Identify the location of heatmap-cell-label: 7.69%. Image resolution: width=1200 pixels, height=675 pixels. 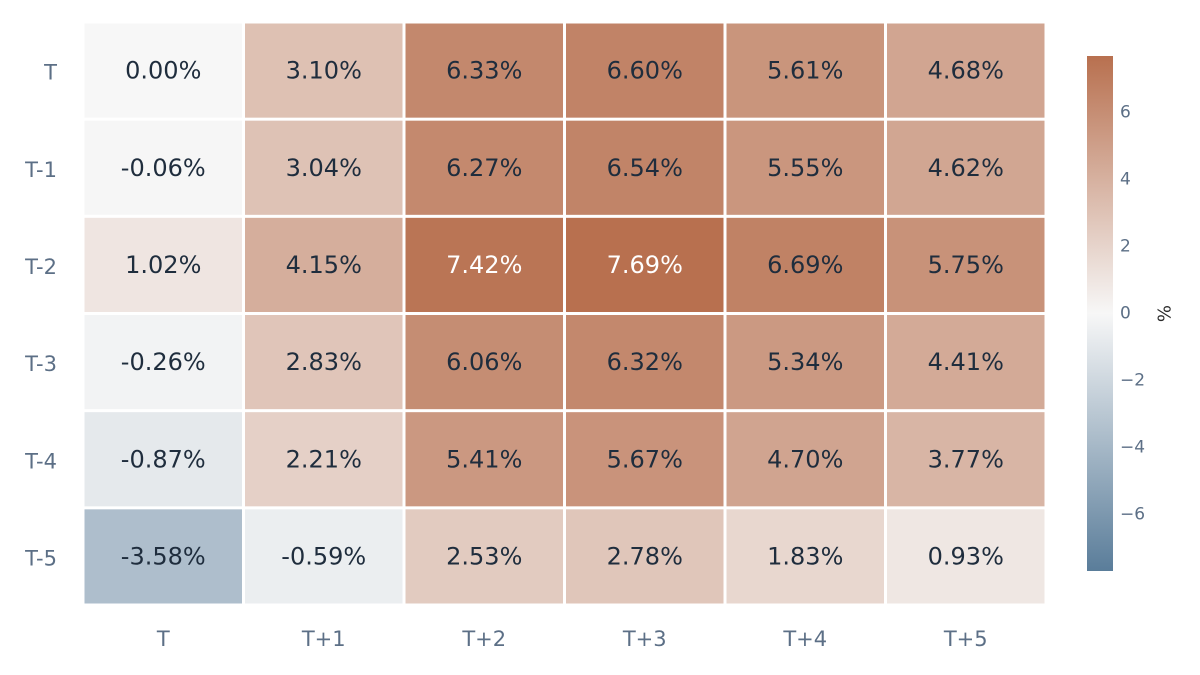
(645, 265).